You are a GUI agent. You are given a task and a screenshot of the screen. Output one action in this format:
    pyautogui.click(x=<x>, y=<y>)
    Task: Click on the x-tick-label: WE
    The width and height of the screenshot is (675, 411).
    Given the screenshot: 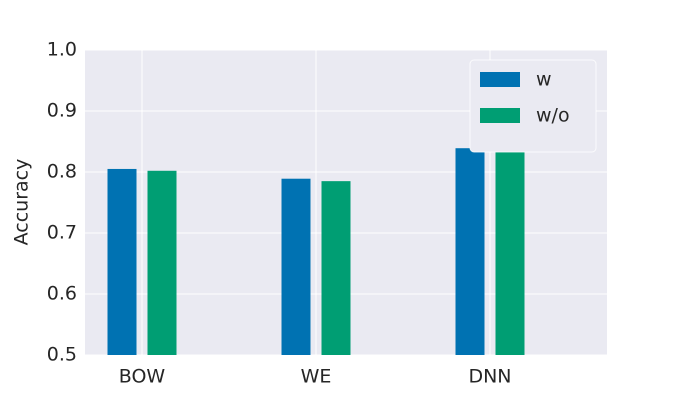 What is the action you would take?
    pyautogui.click(x=316, y=377)
    